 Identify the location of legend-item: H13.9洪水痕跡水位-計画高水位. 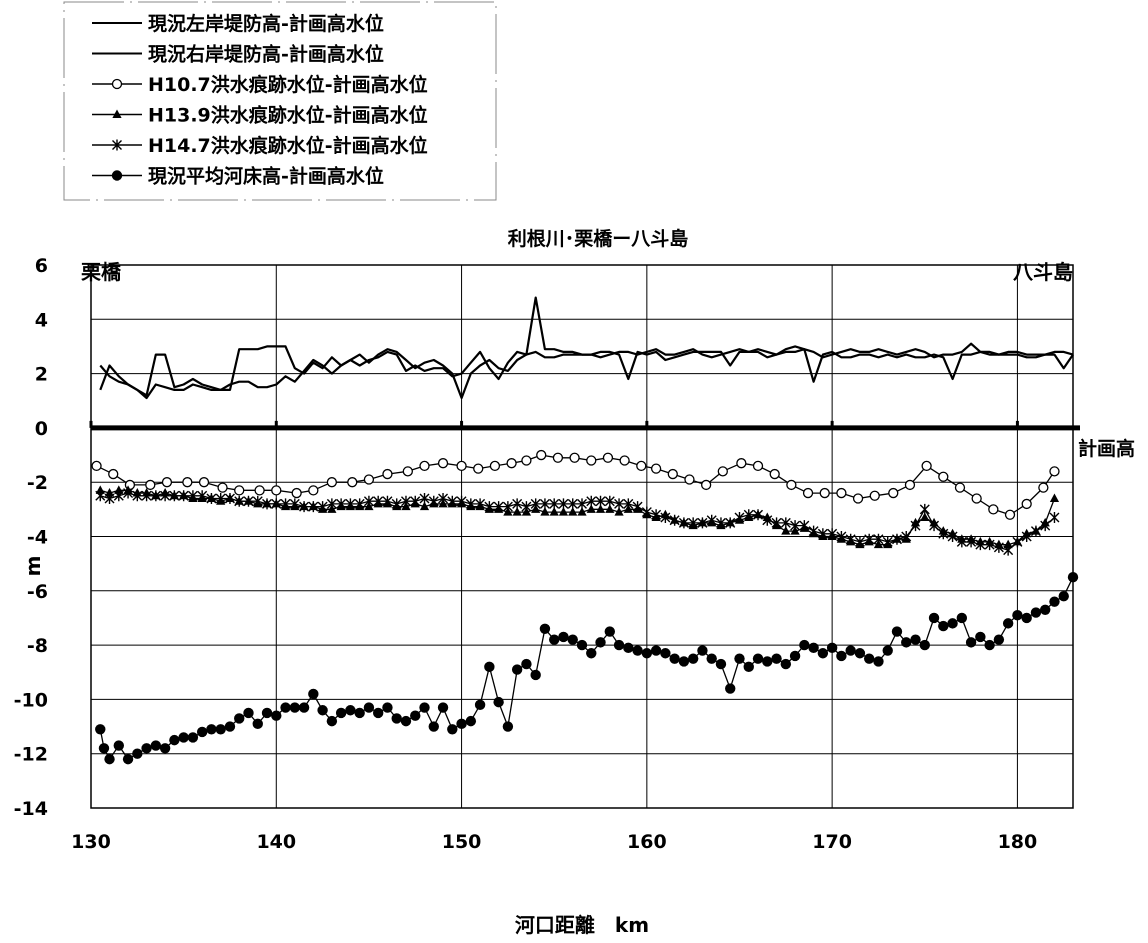
(260, 115).